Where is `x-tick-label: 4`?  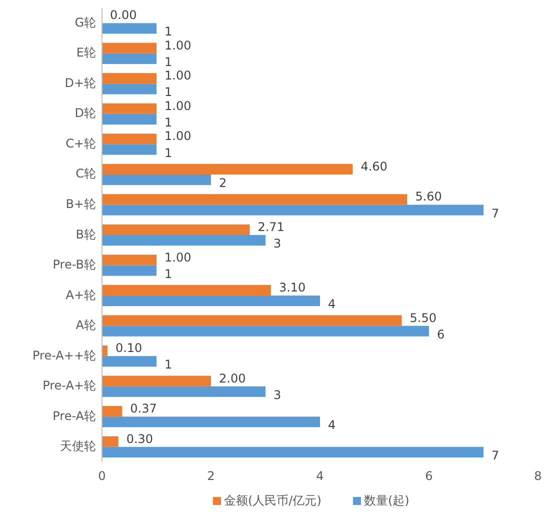
x-tick-label: 4 is located at coordinates (320, 476).